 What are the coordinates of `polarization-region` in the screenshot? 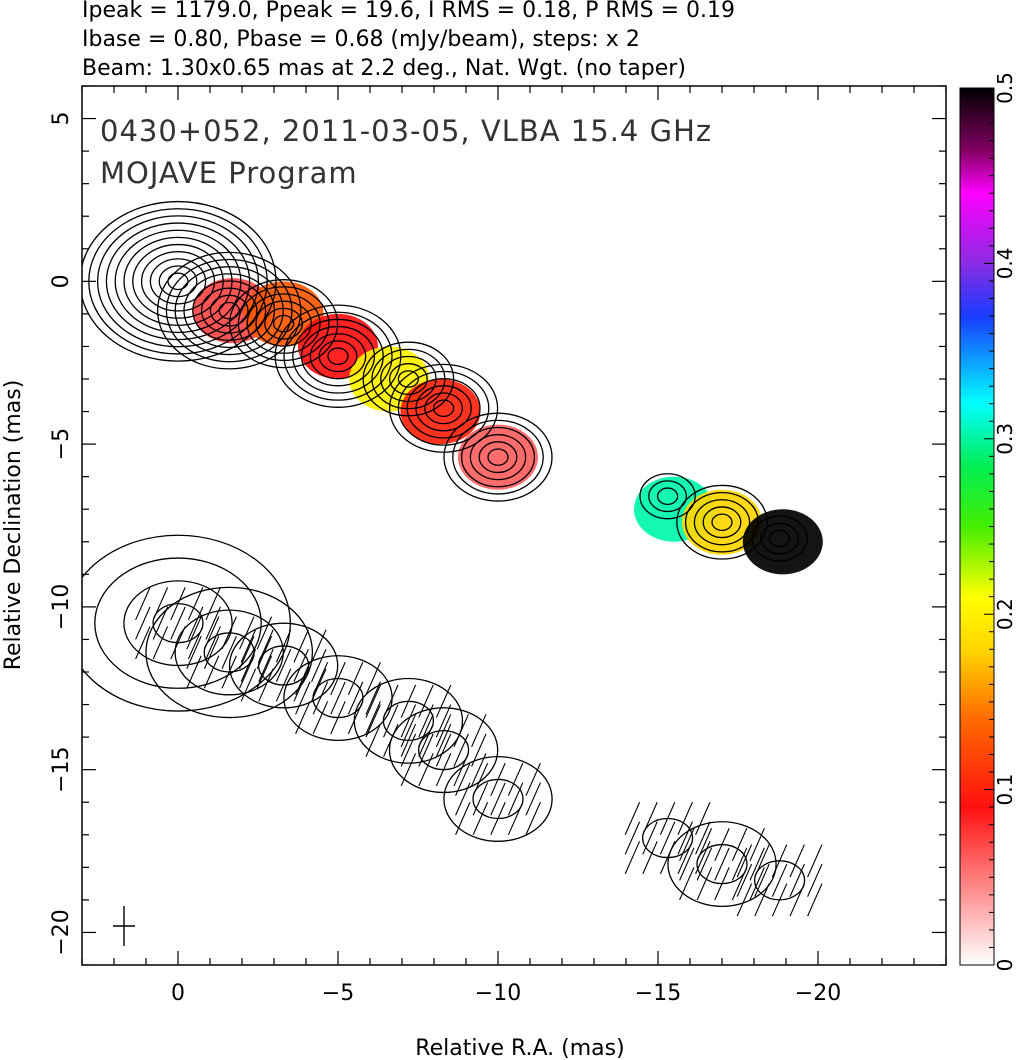 It's located at (782, 542).